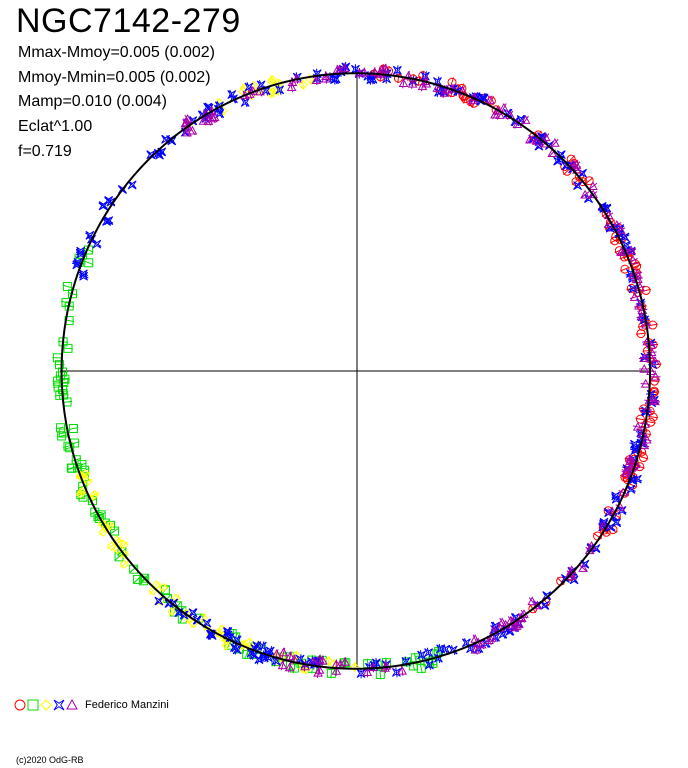  Describe the element at coordinates (59, 705) in the screenshot. I see `star-marker` at that location.